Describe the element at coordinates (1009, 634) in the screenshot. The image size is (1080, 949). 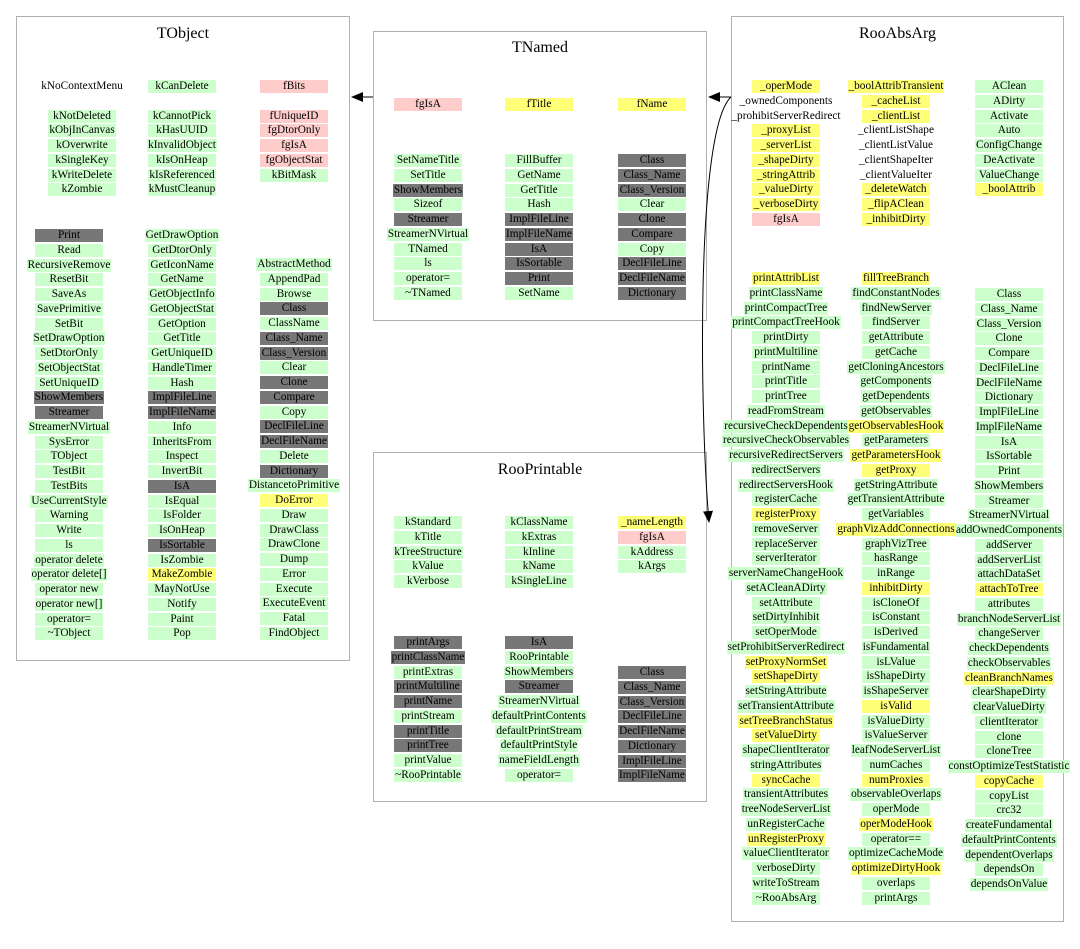
I see `member-item: changeServer` at that location.